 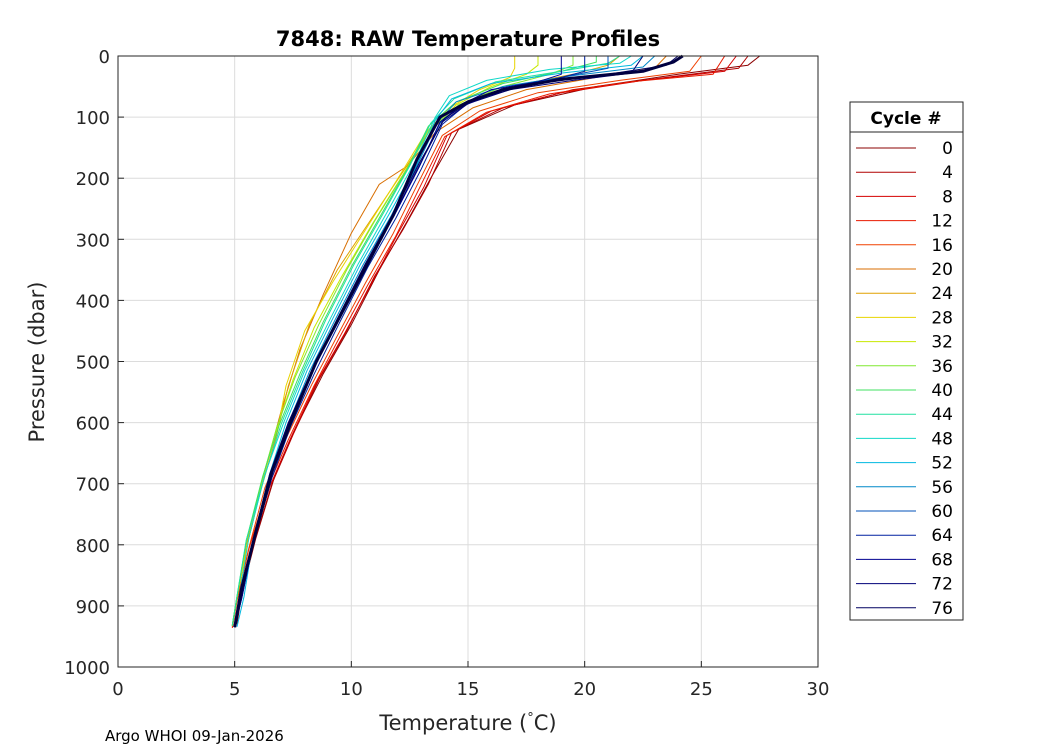 What do you see at coordinates (942, 464) in the screenshot?
I see `legend-label-cycle-52: 52` at bounding box center [942, 464].